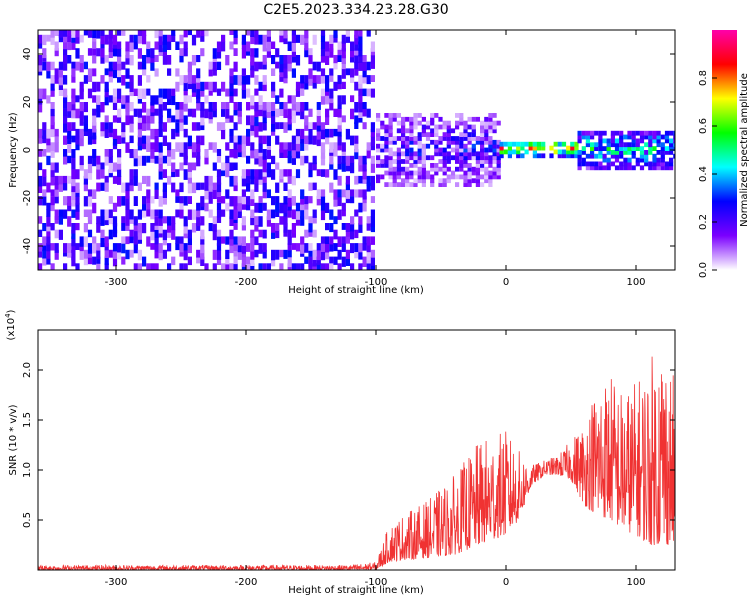  Describe the element at coordinates (506, 282) in the screenshot. I see `x-tick-label: 0` at that location.